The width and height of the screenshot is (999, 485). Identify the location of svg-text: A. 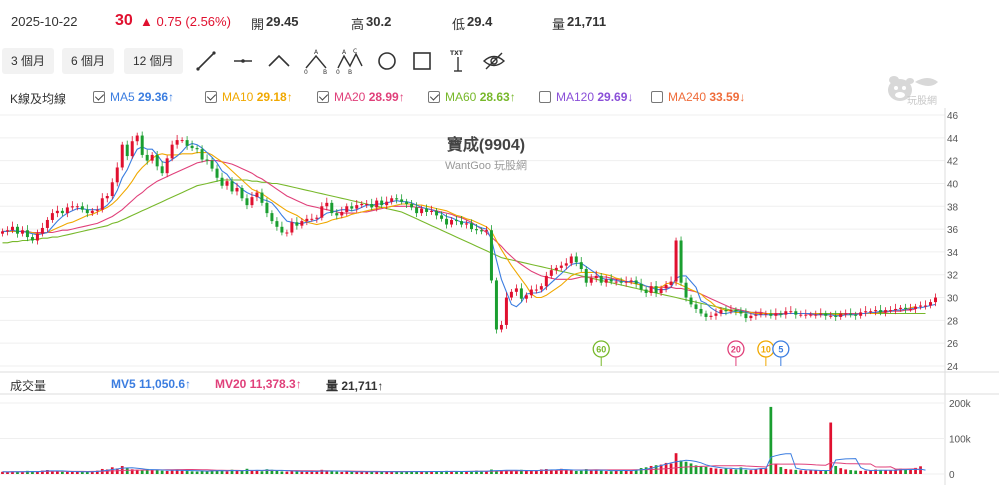
(344, 52).